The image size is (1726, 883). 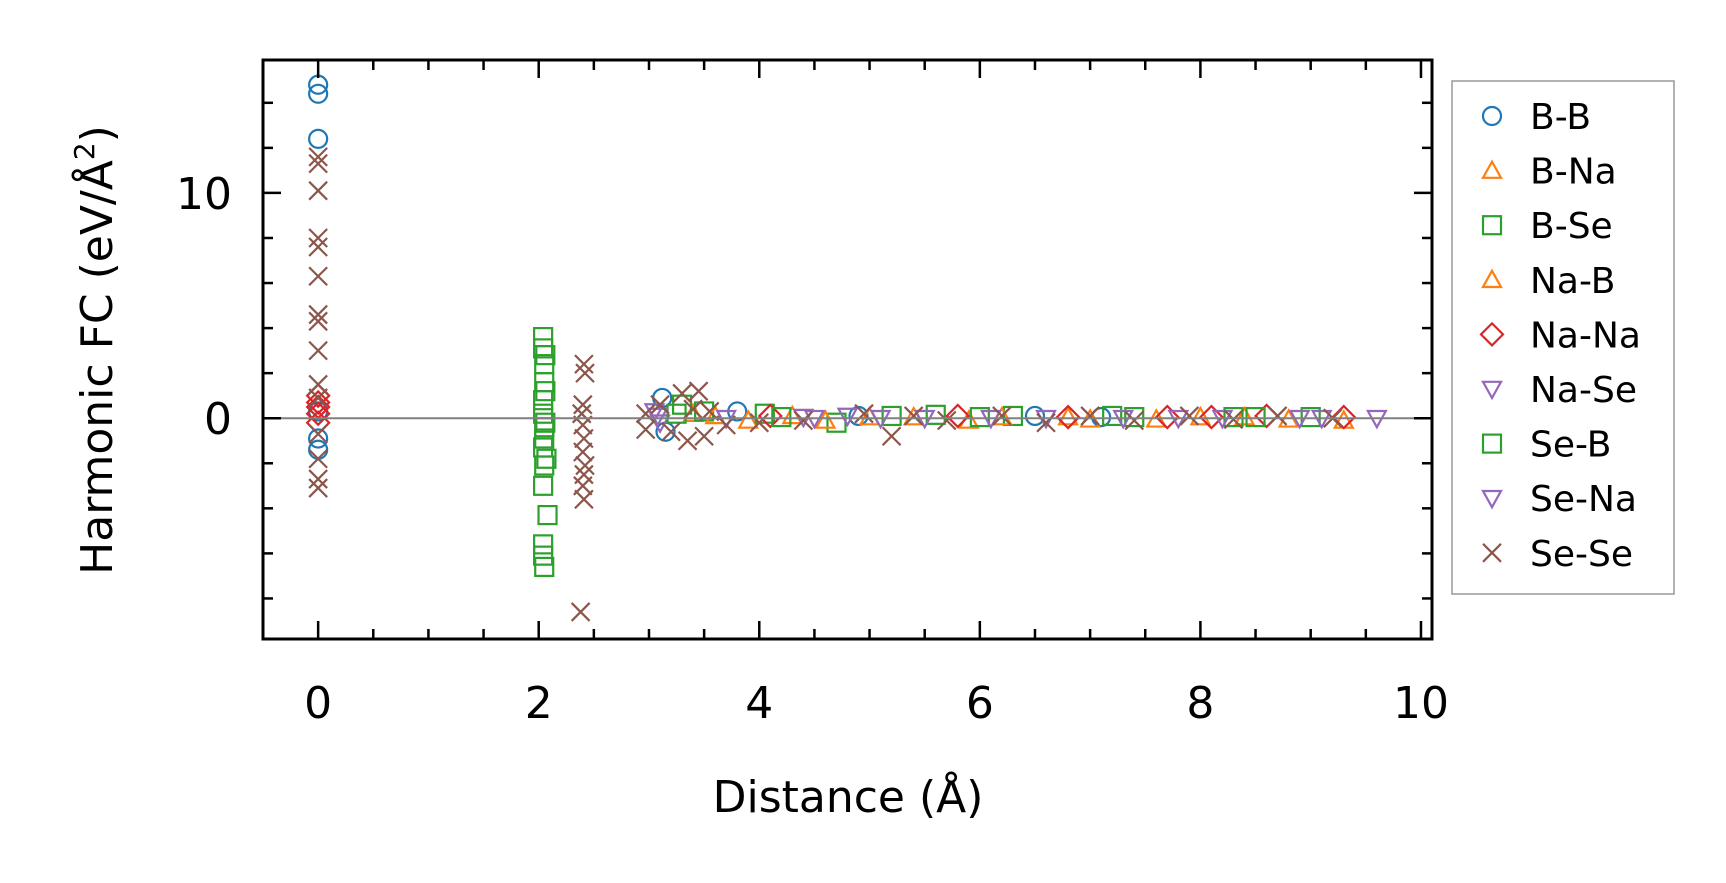 What do you see at coordinates (218, 419) in the screenshot?
I see `y-tick-label: 0` at bounding box center [218, 419].